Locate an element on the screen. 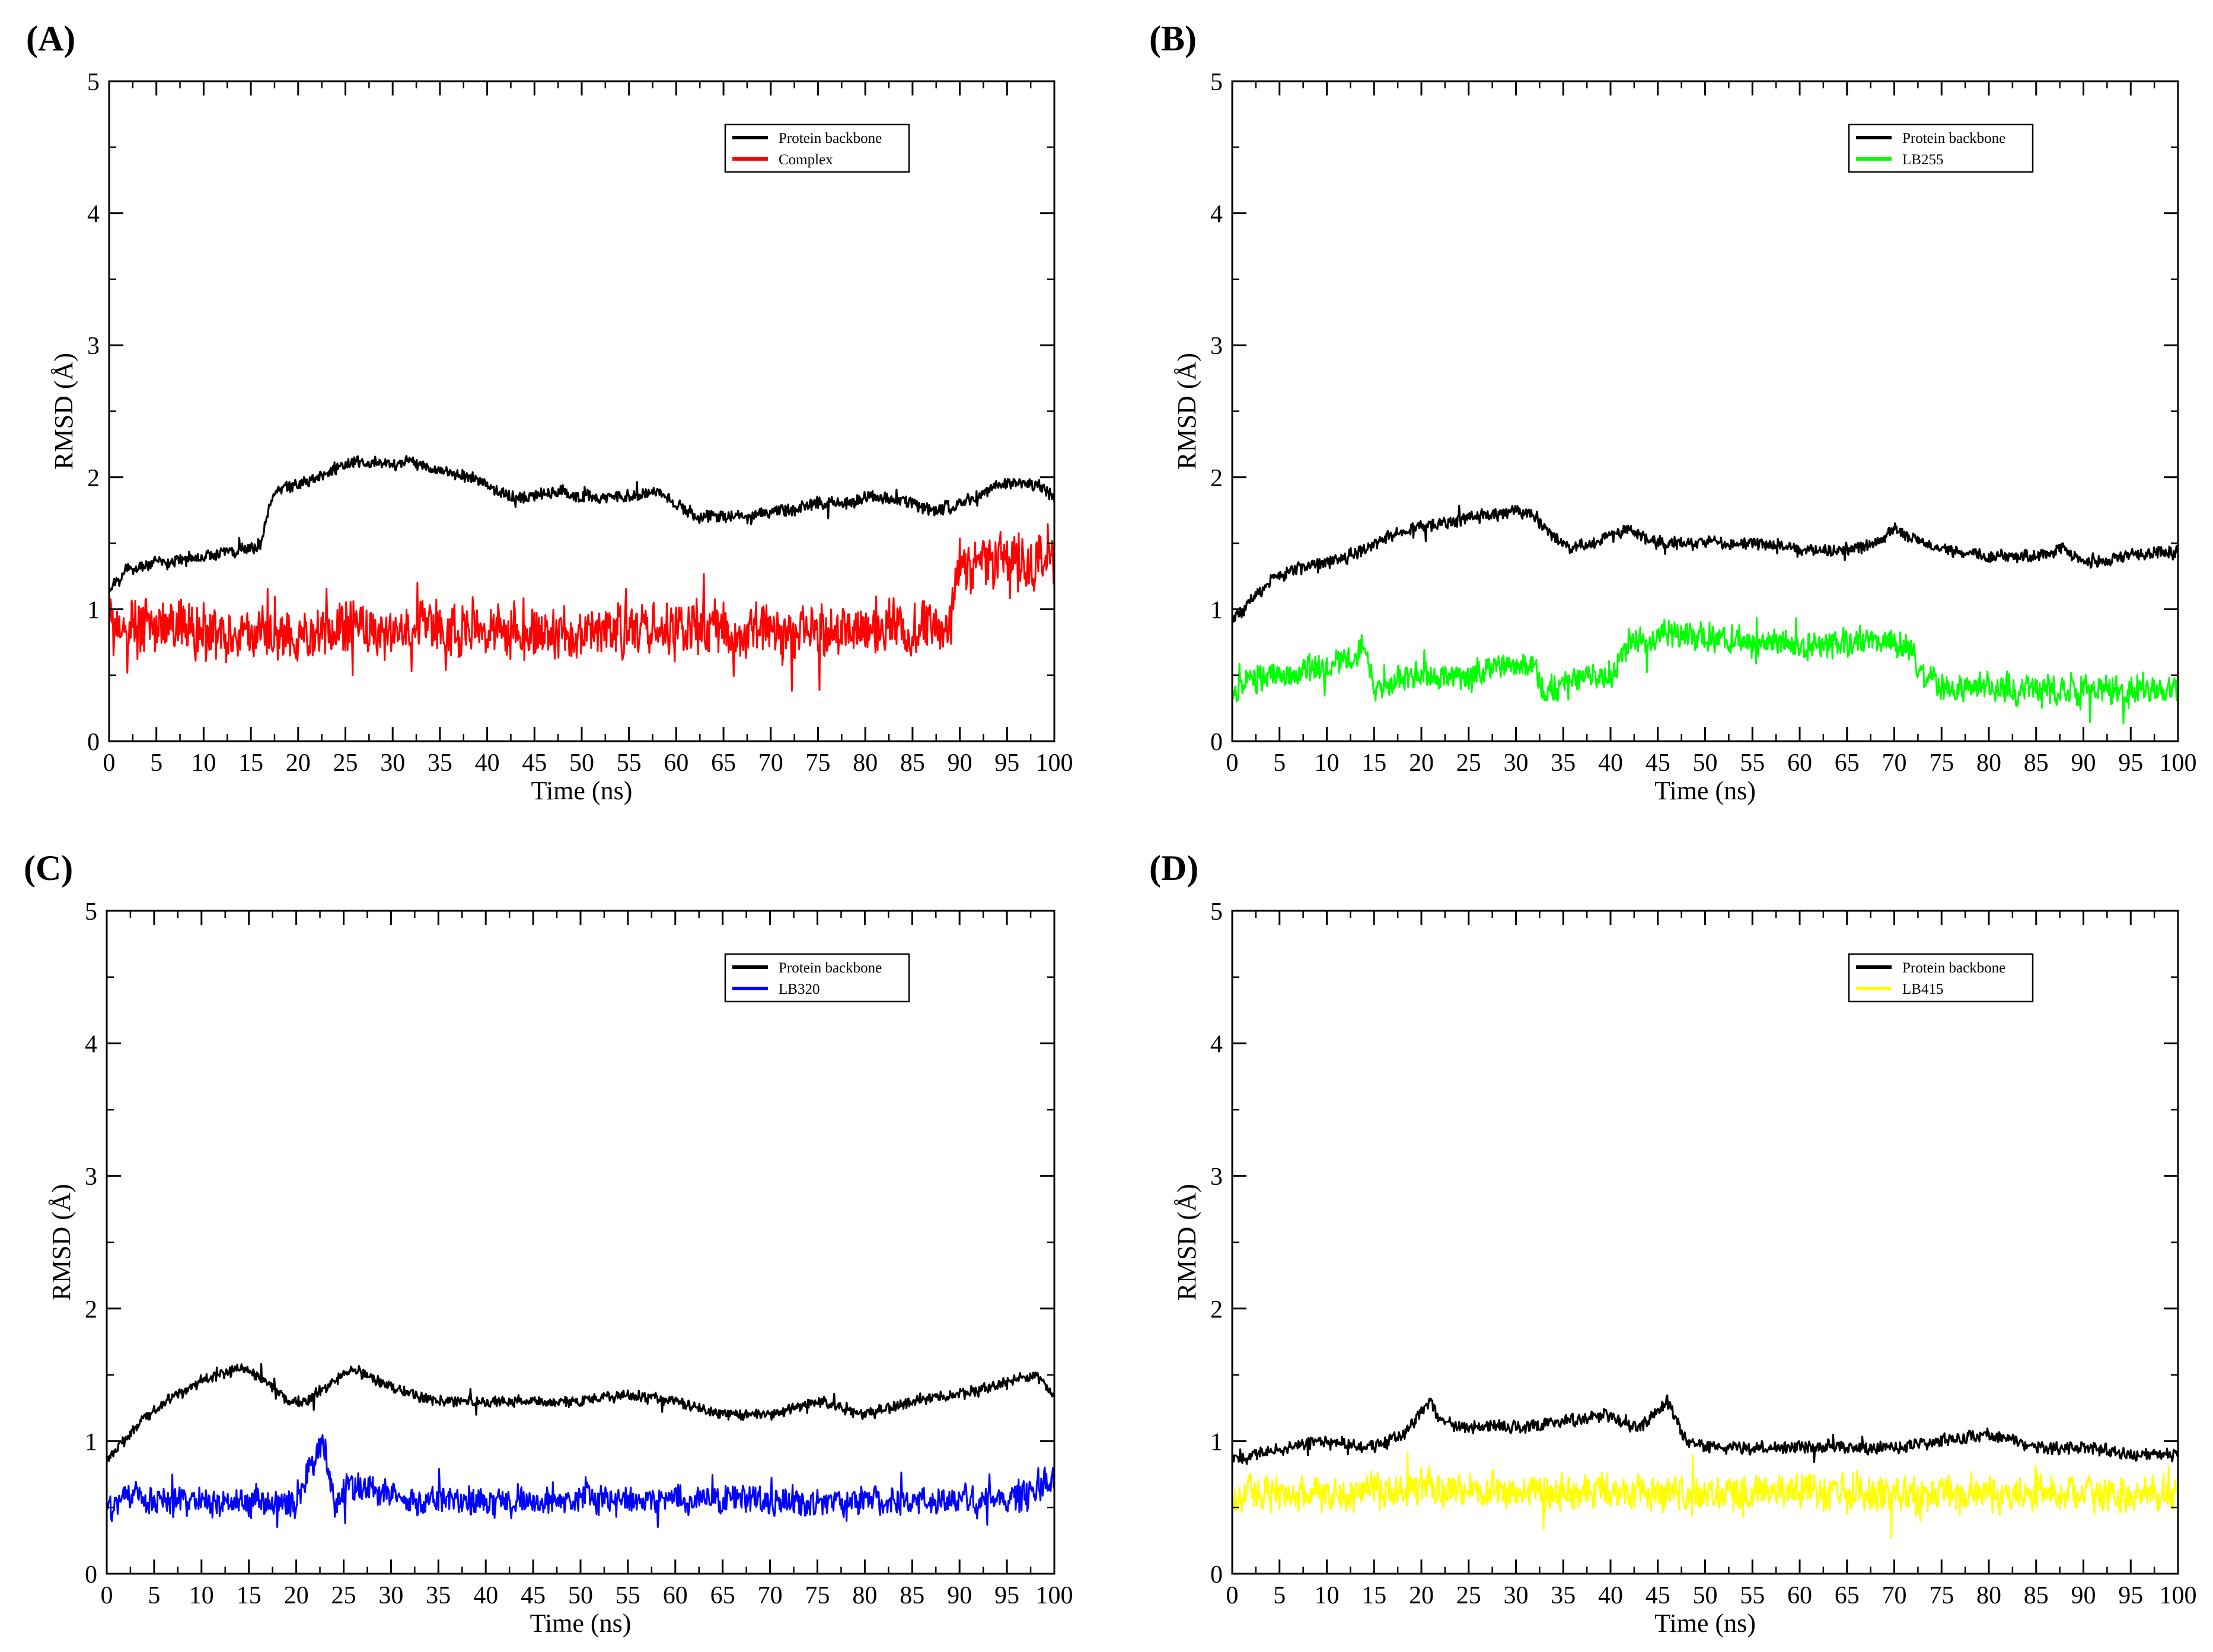 This screenshot has height=1652, width=2213. legend-label: LB255 is located at coordinates (1923, 160).